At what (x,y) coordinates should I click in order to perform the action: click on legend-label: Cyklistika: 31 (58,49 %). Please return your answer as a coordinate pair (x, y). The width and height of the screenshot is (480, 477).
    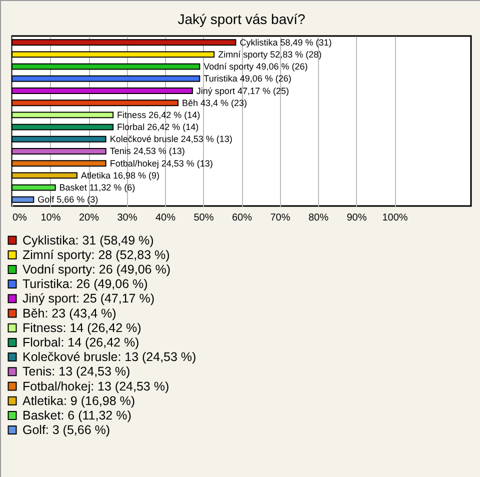
    Looking at the image, I should click on (88, 240).